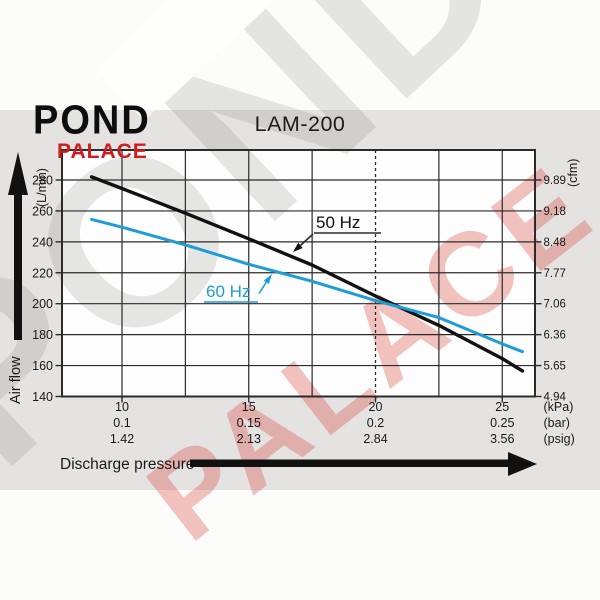 The width and height of the screenshot is (600, 600). Describe the element at coordinates (559, 407) in the screenshot. I see `bottom-axis-unit-label: (kPa)` at that location.